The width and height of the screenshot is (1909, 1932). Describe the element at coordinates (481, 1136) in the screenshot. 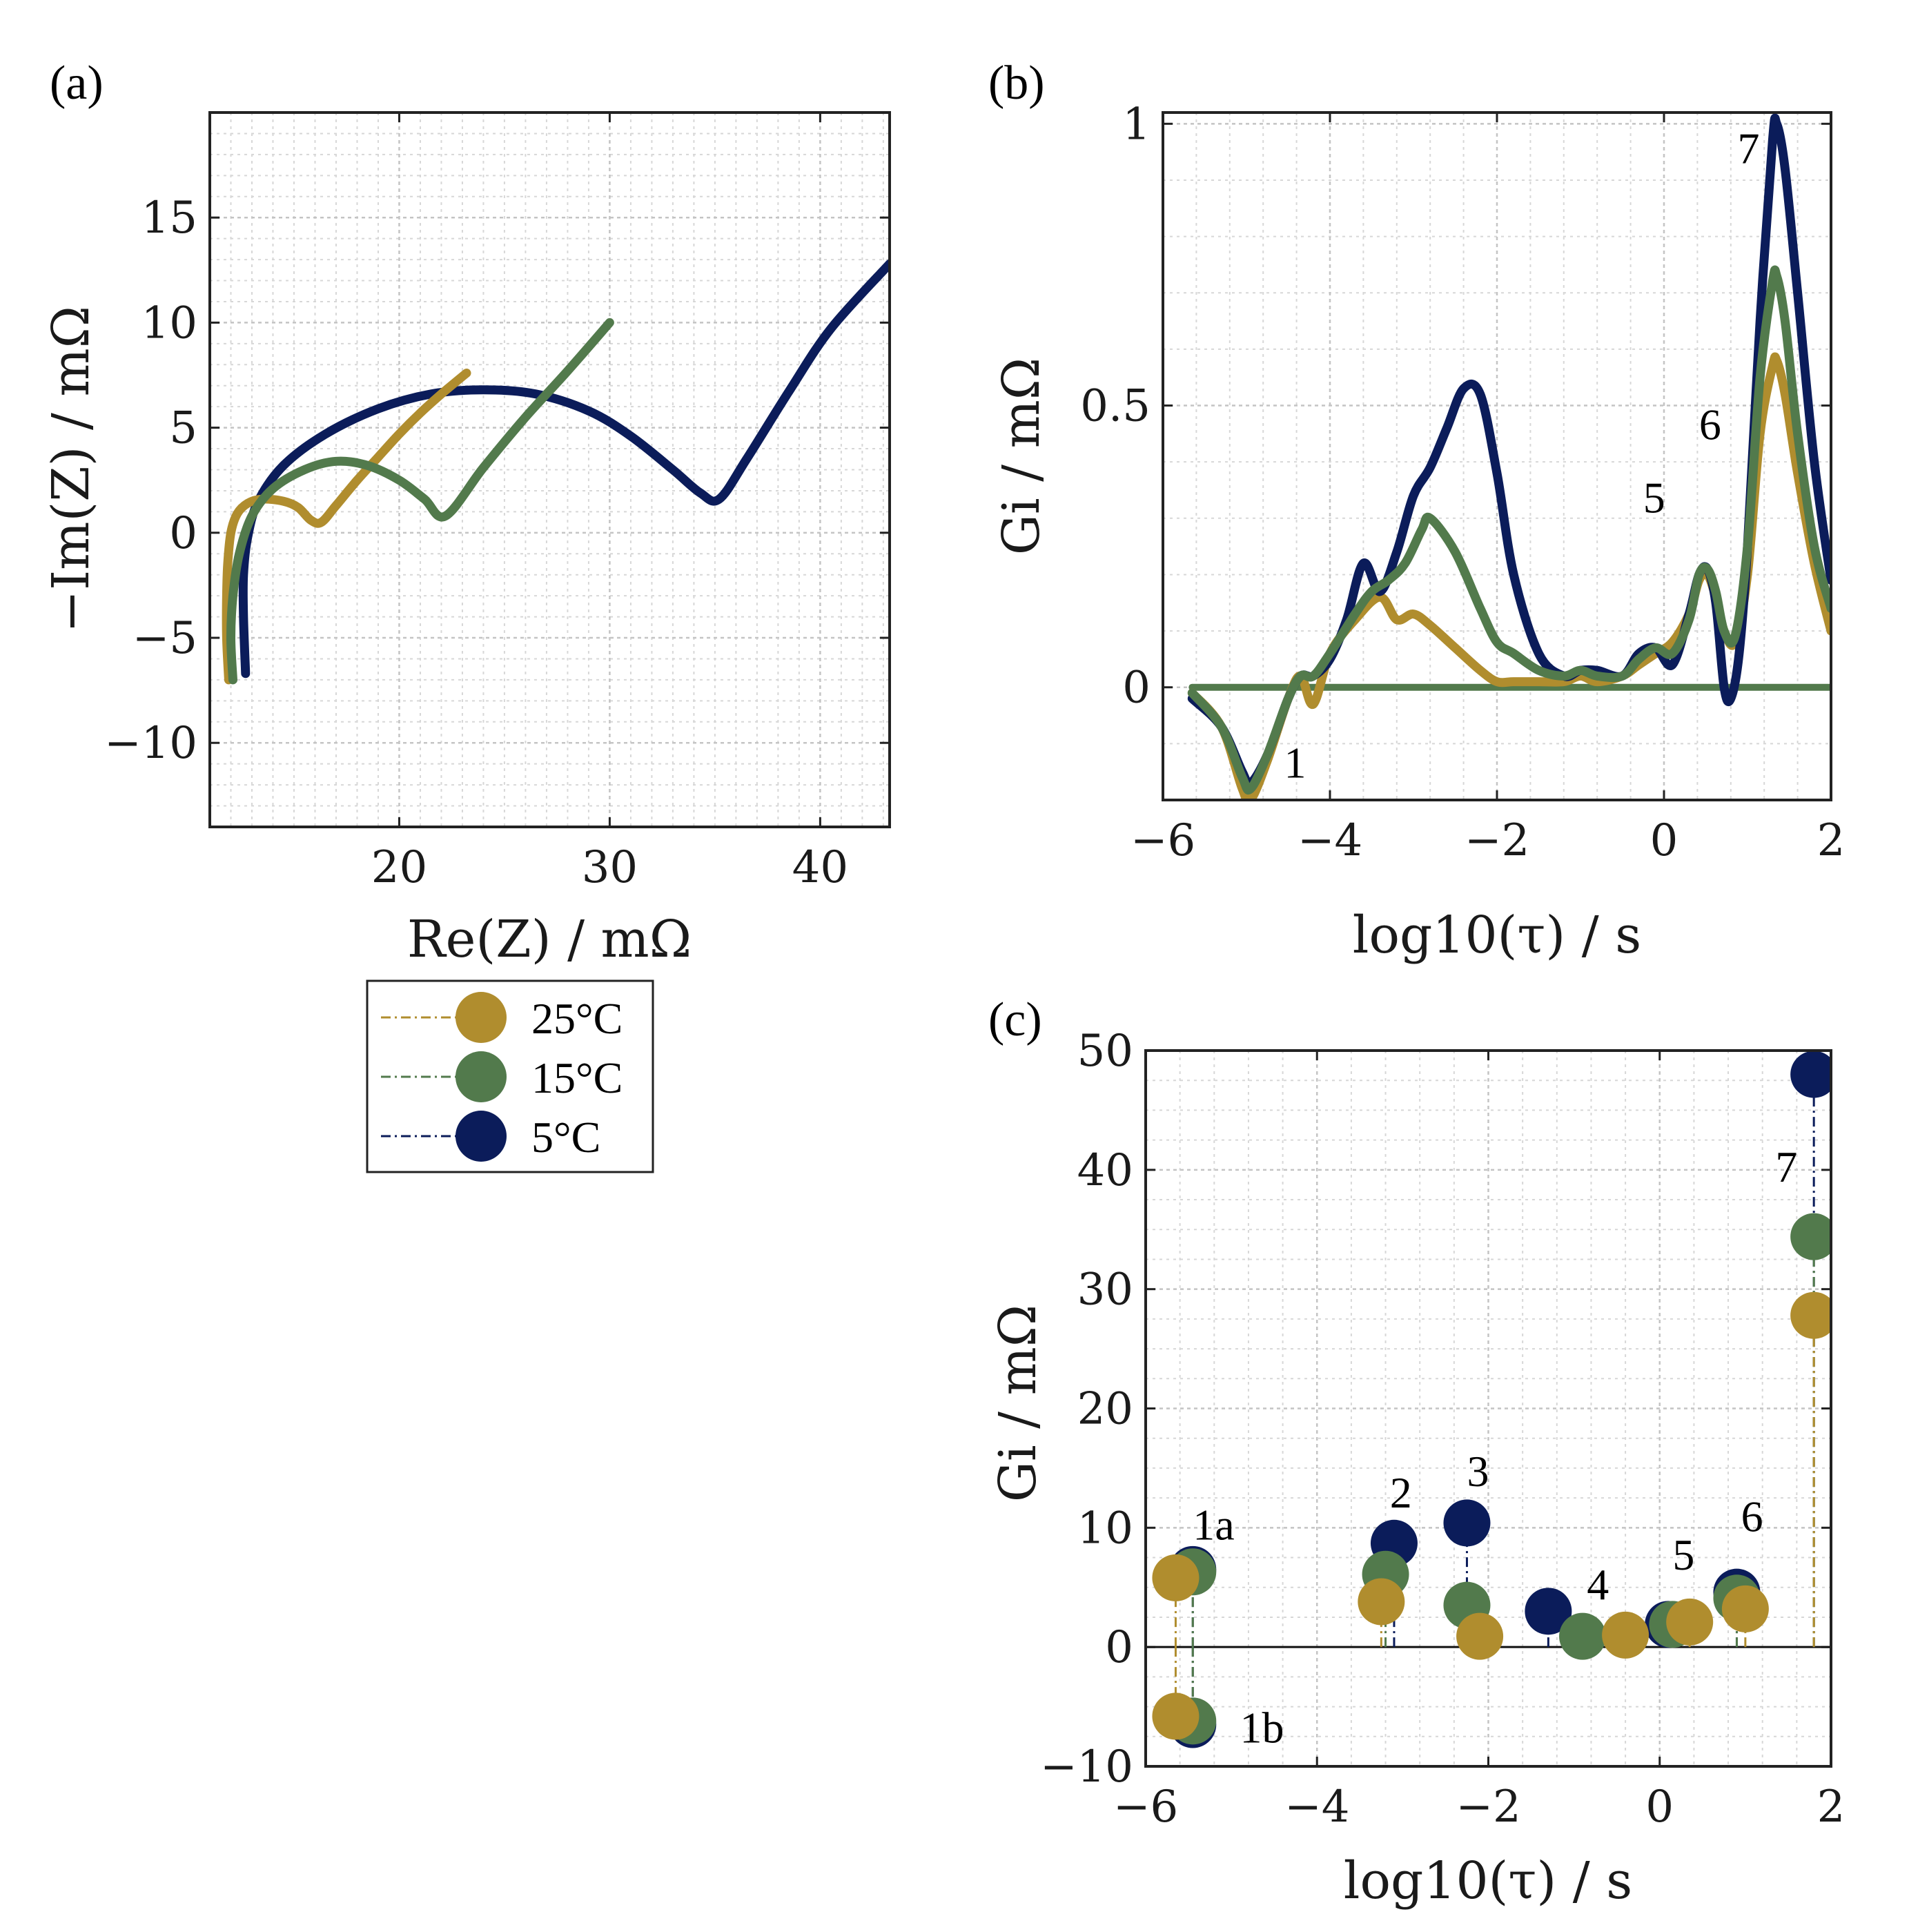

I see `legend-marker-5c` at that location.